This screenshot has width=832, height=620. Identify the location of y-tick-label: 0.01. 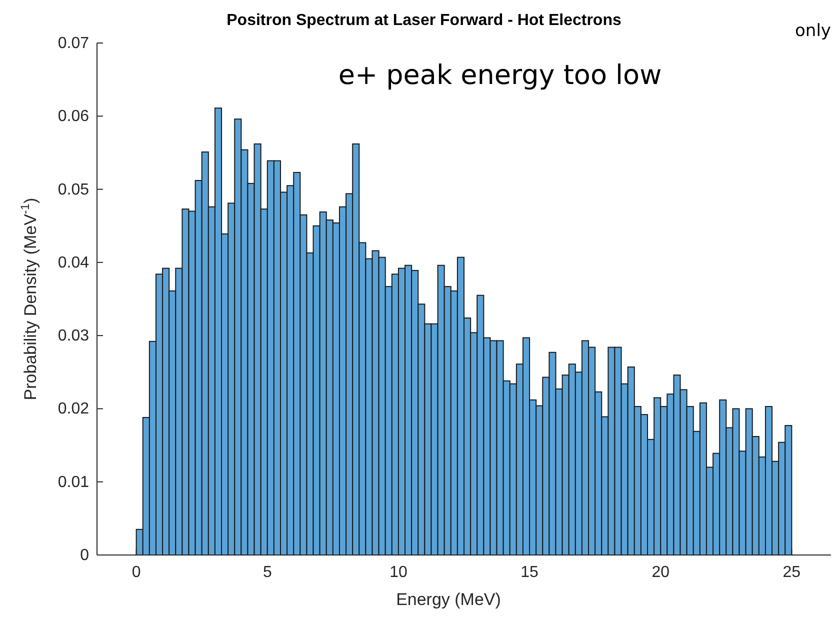
(74, 482).